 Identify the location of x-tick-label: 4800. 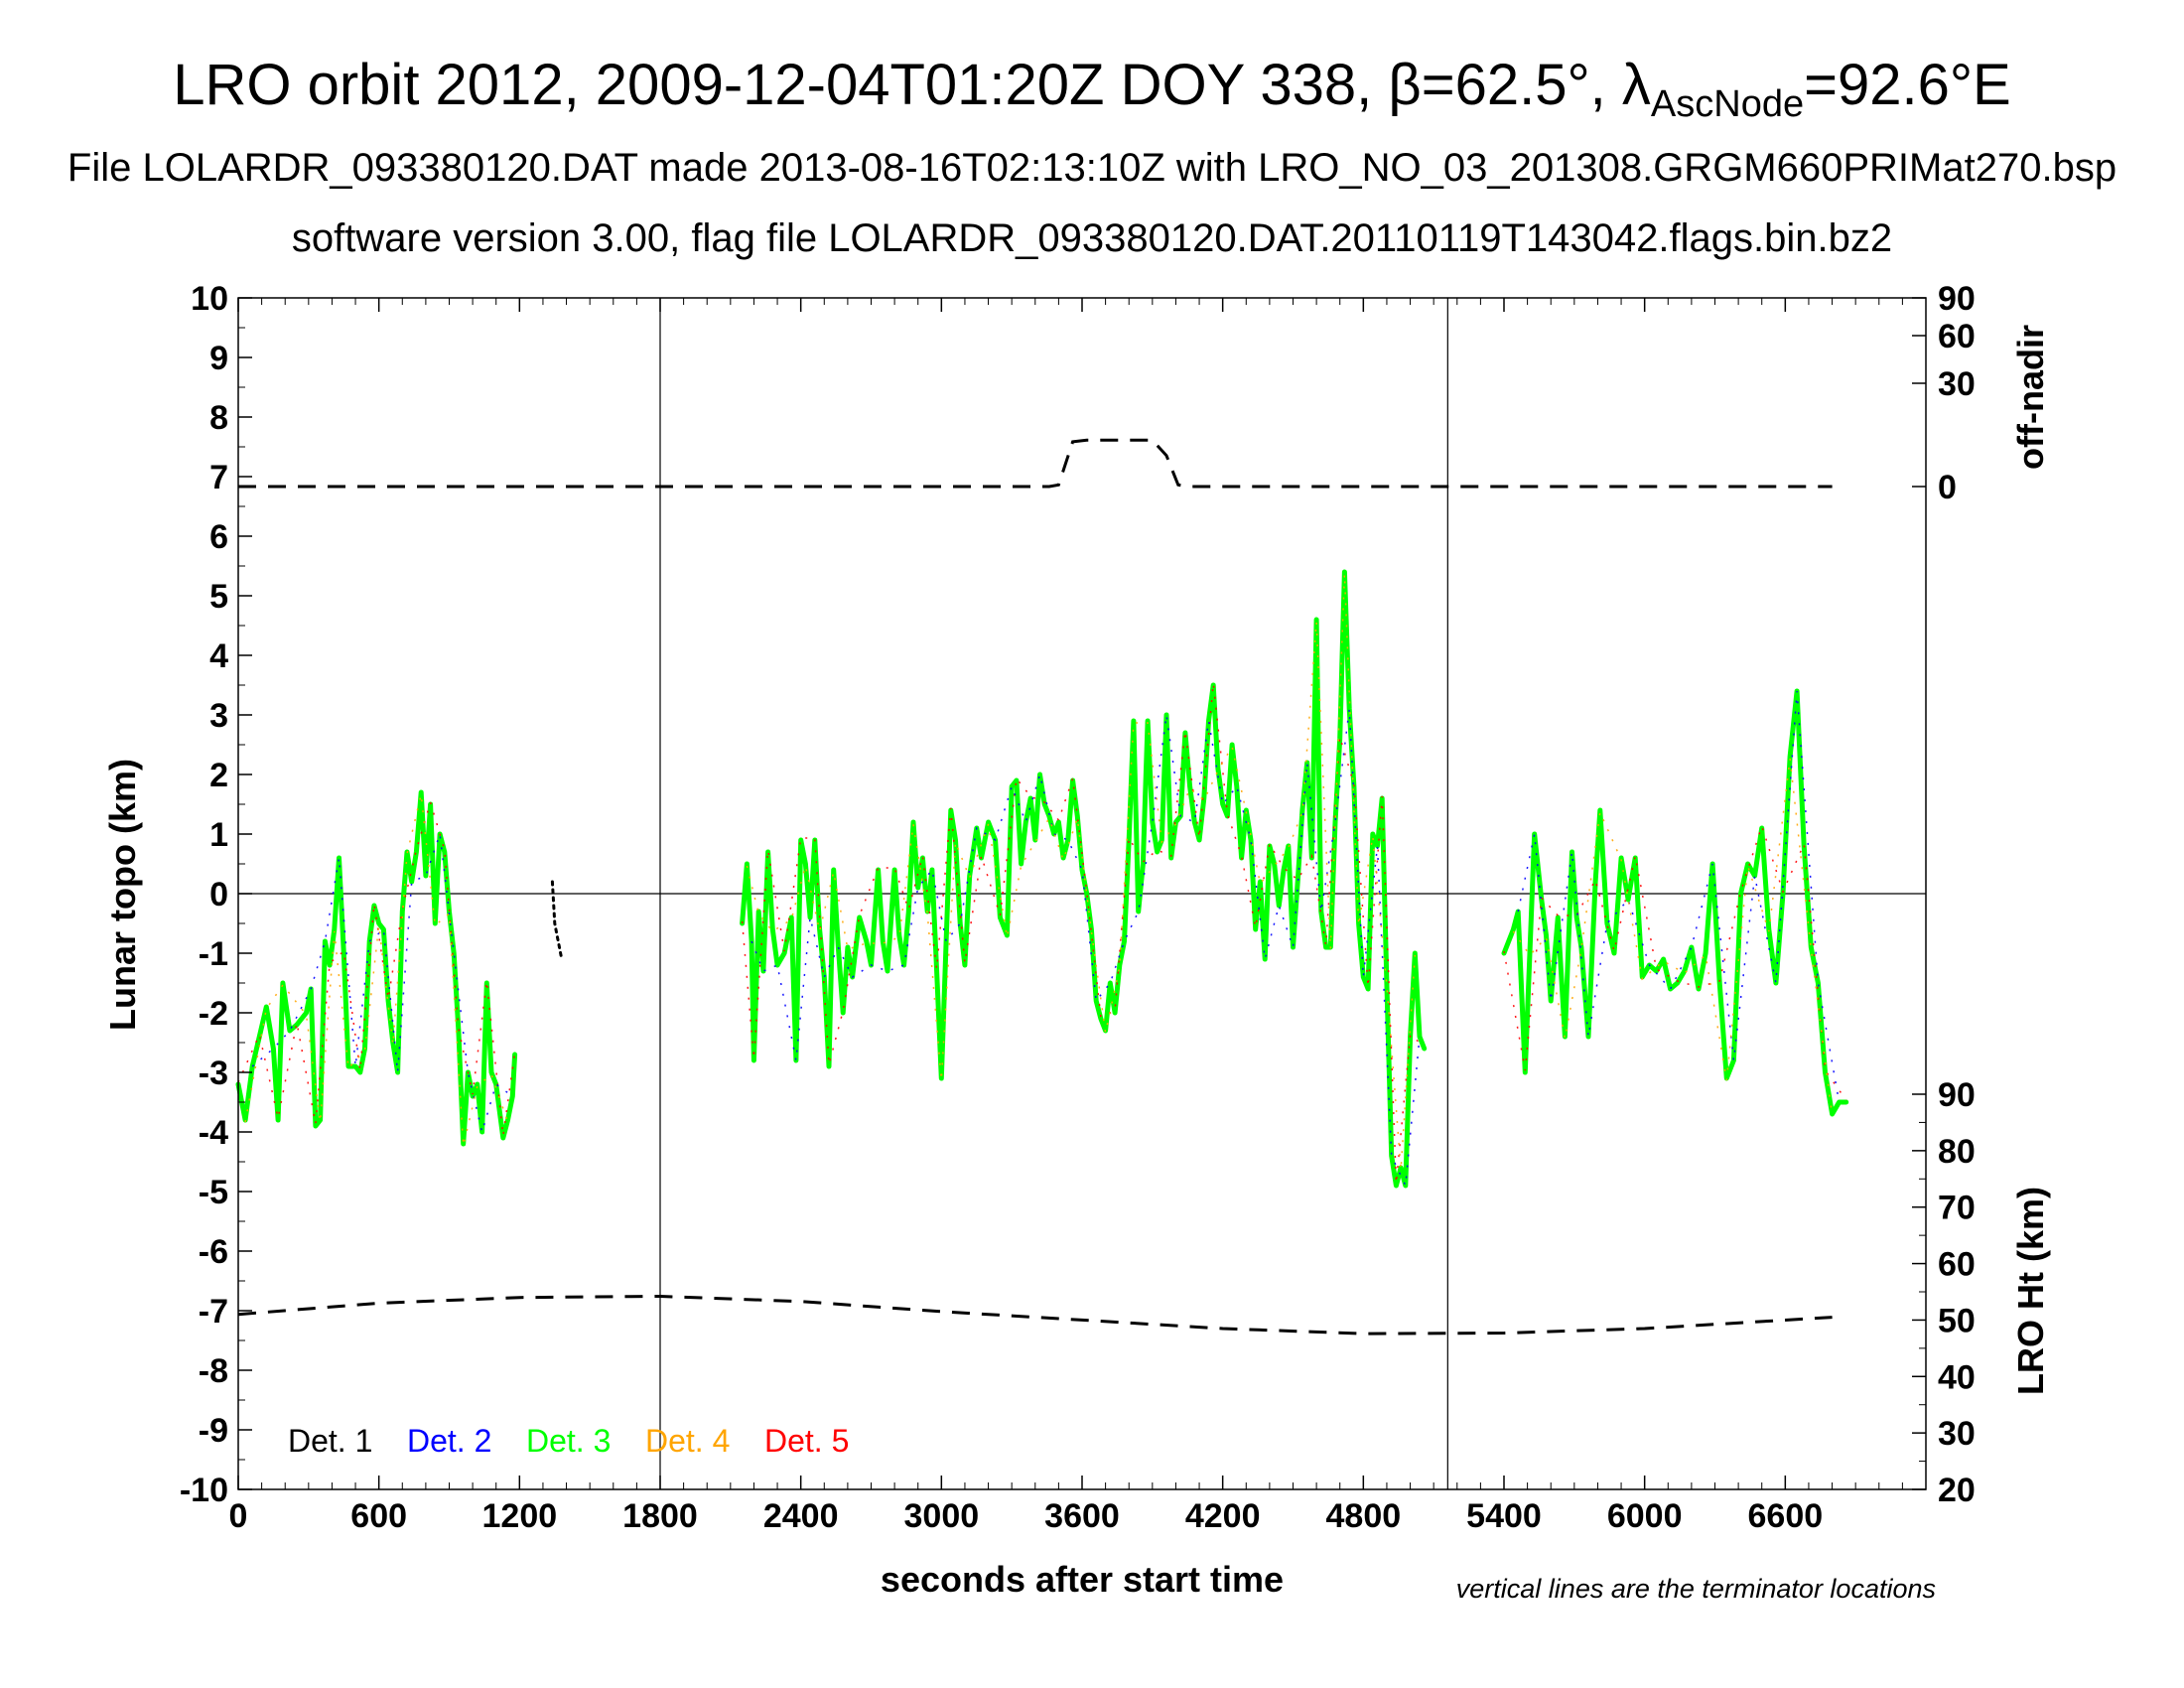
(1364, 1516).